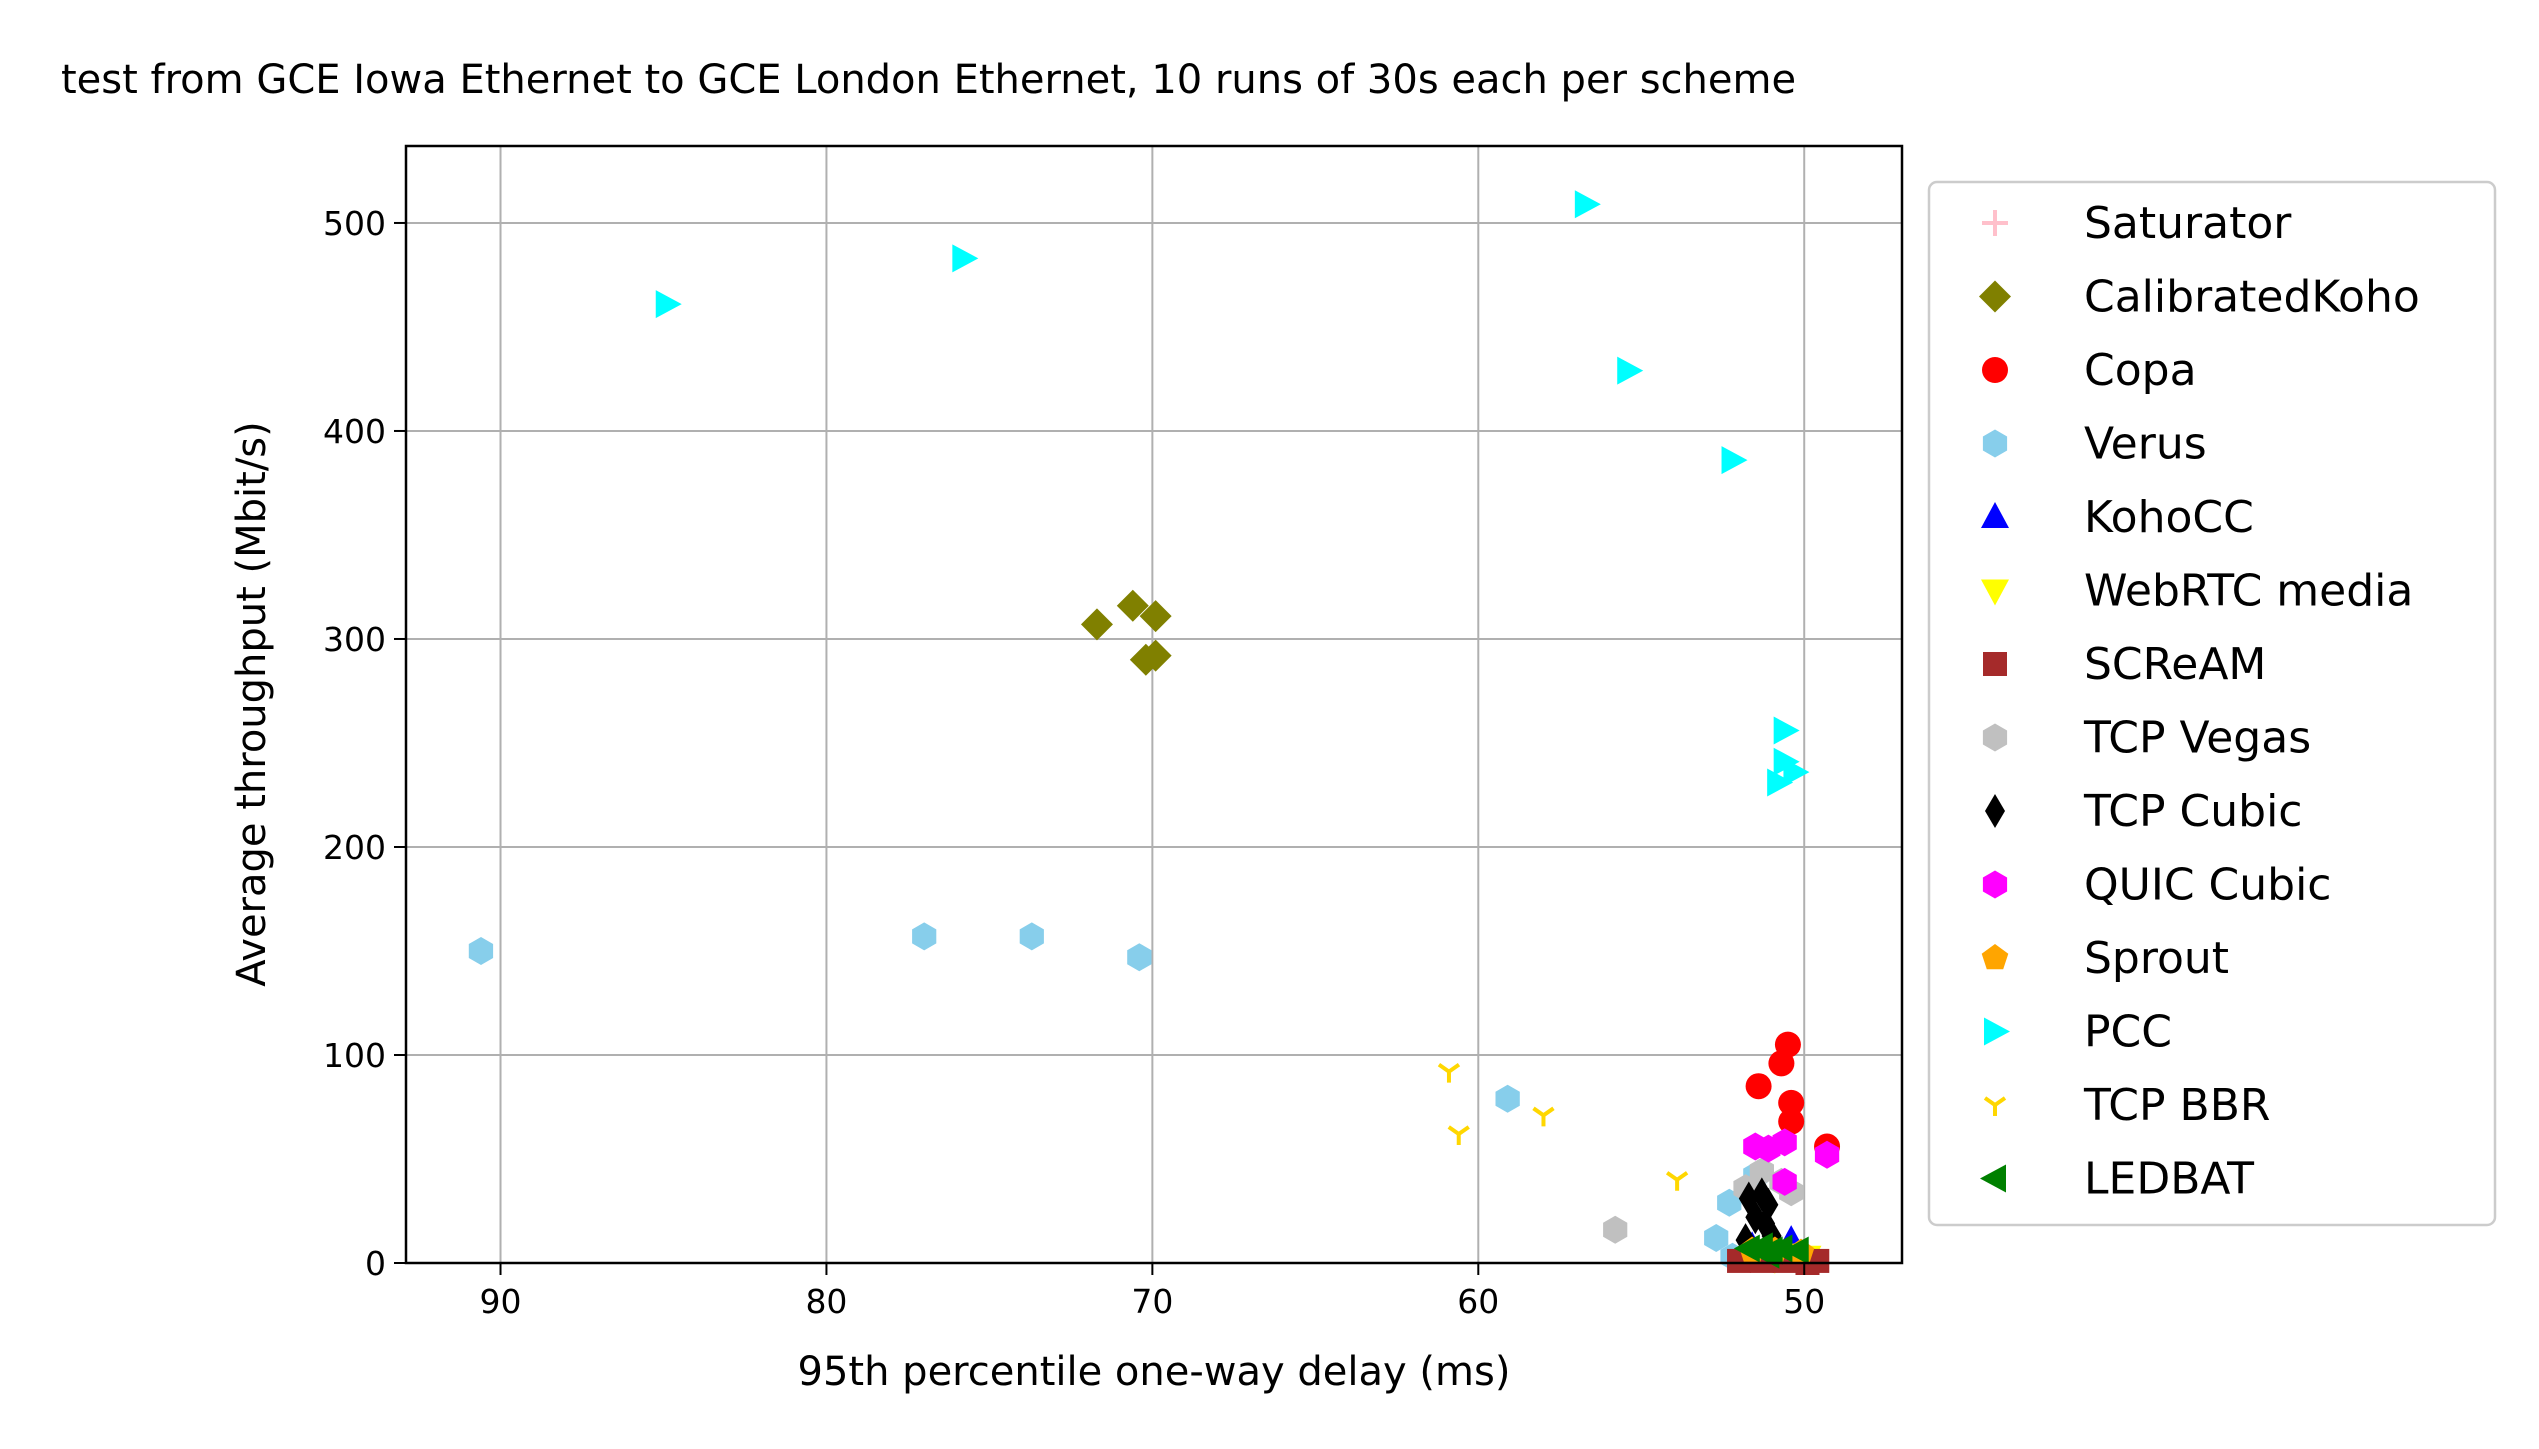 This screenshot has width=2539, height=1449. Describe the element at coordinates (2156, 958) in the screenshot. I see `legend-label: Sprout` at that location.